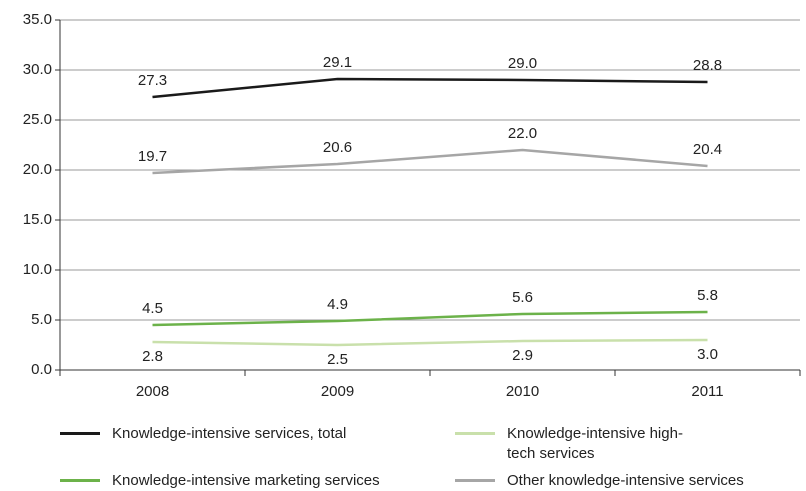  Describe the element at coordinates (522, 297) in the screenshot. I see `data-label: 5.6` at that location.